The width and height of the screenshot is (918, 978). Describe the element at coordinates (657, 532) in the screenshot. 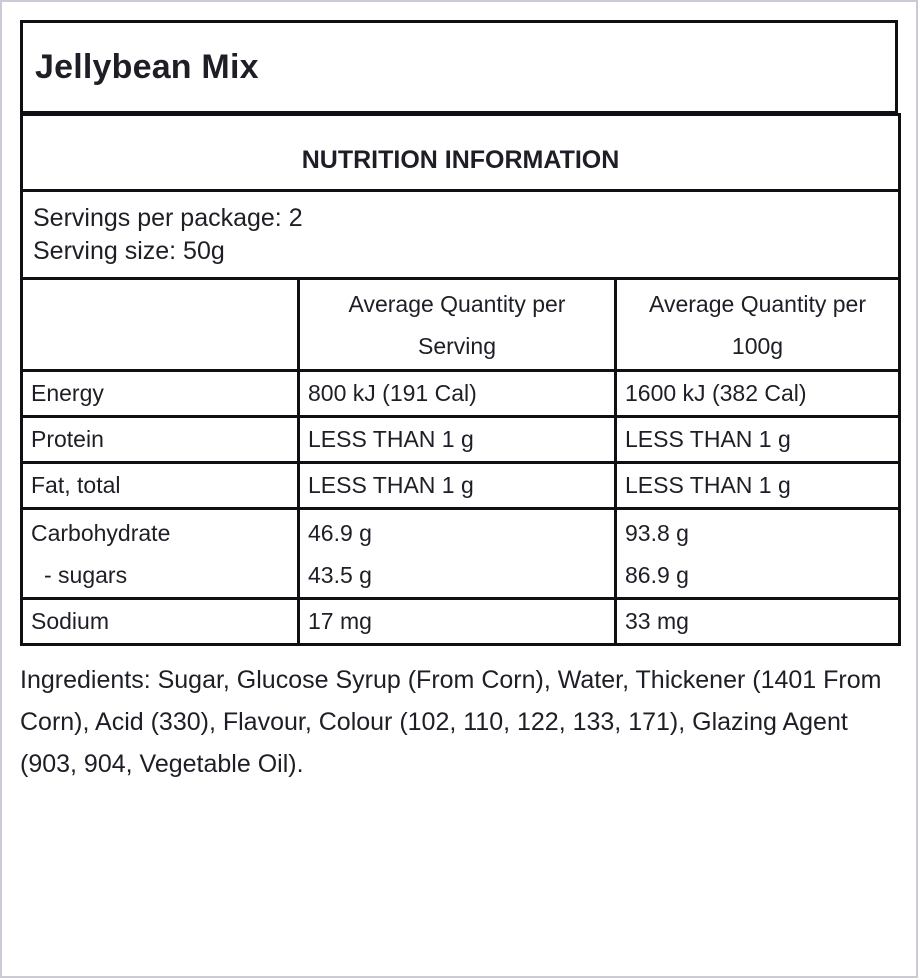

I see `carbohydrate-per-100g: 93.8 g` at that location.